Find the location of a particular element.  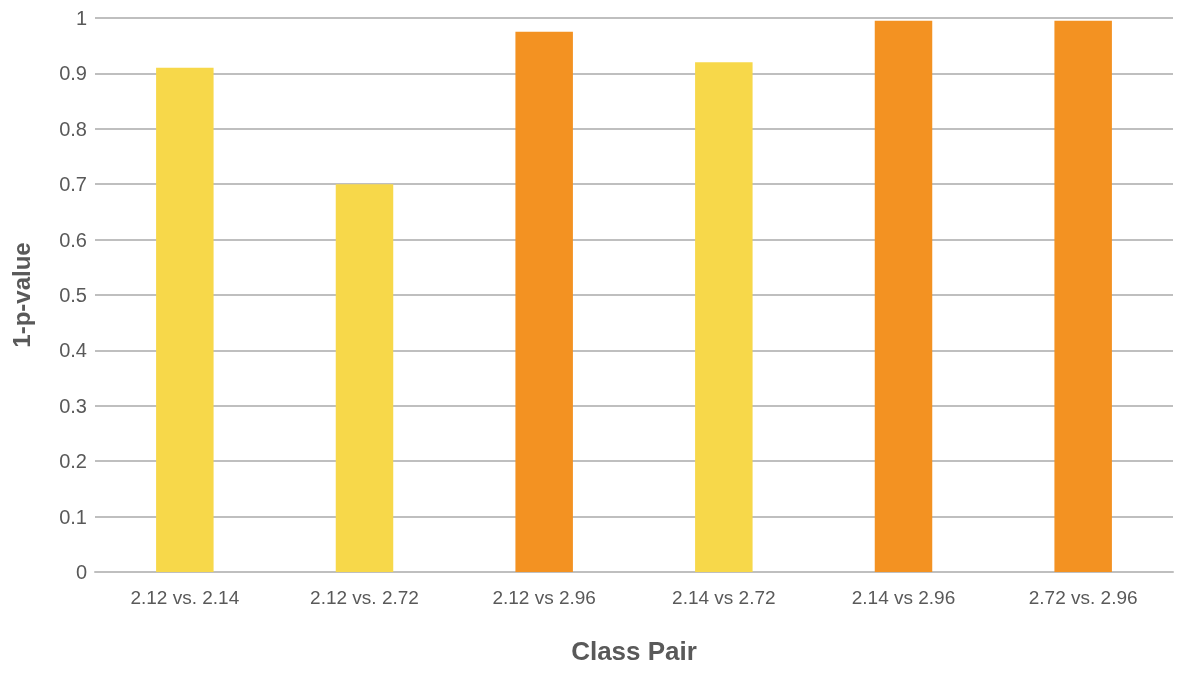

x-tick-label: 2.12 vs. 2.72 is located at coordinates (364, 597).